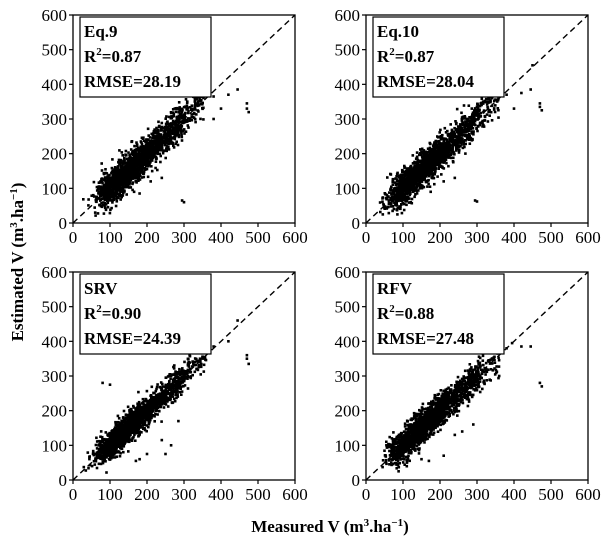 Image resolution: width=602 pixels, height=539 pixels. I want to click on y-tick-label: 400, so click(348, 84).